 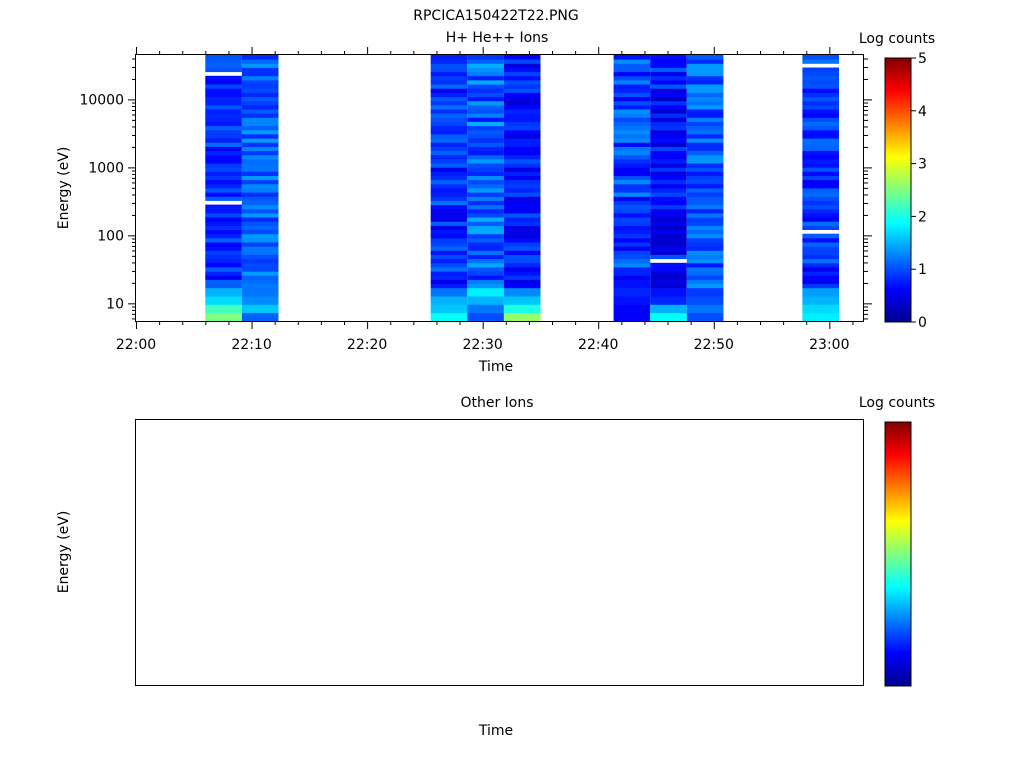 I want to click on colorbar: 0 1 2 3 4 5, so click(x=905, y=191).